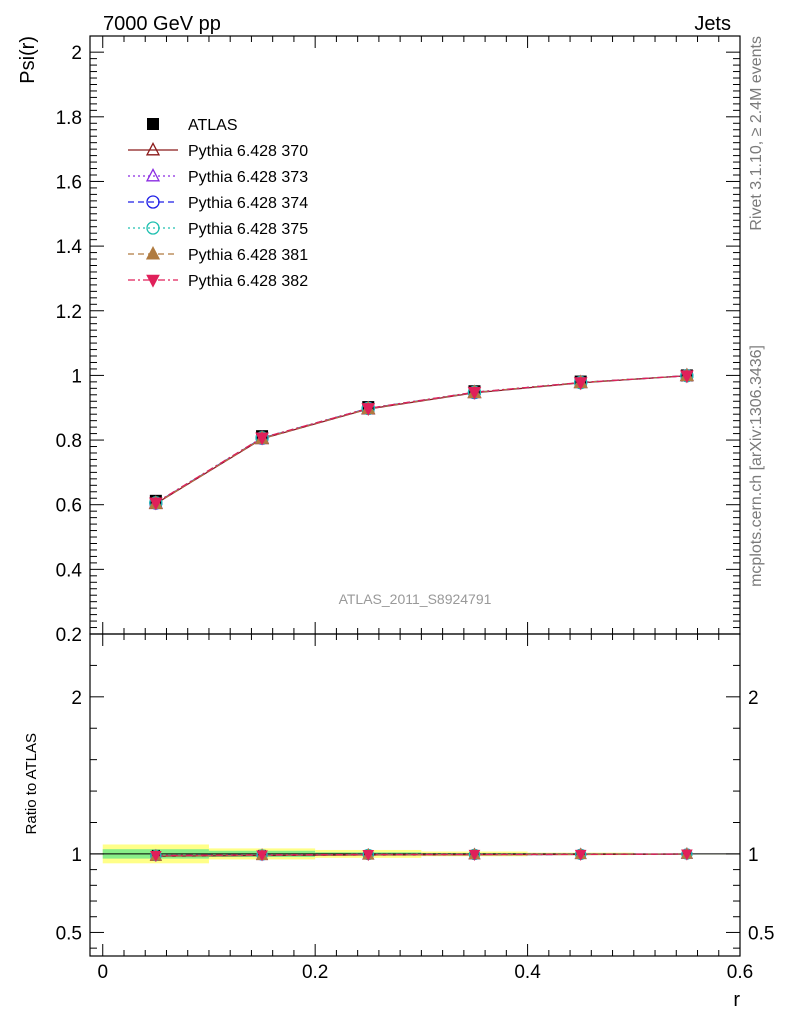 This screenshot has width=786, height=1024. What do you see at coordinates (248, 177) in the screenshot?
I see `legend-label-1: Pythia 6.428 373` at bounding box center [248, 177].